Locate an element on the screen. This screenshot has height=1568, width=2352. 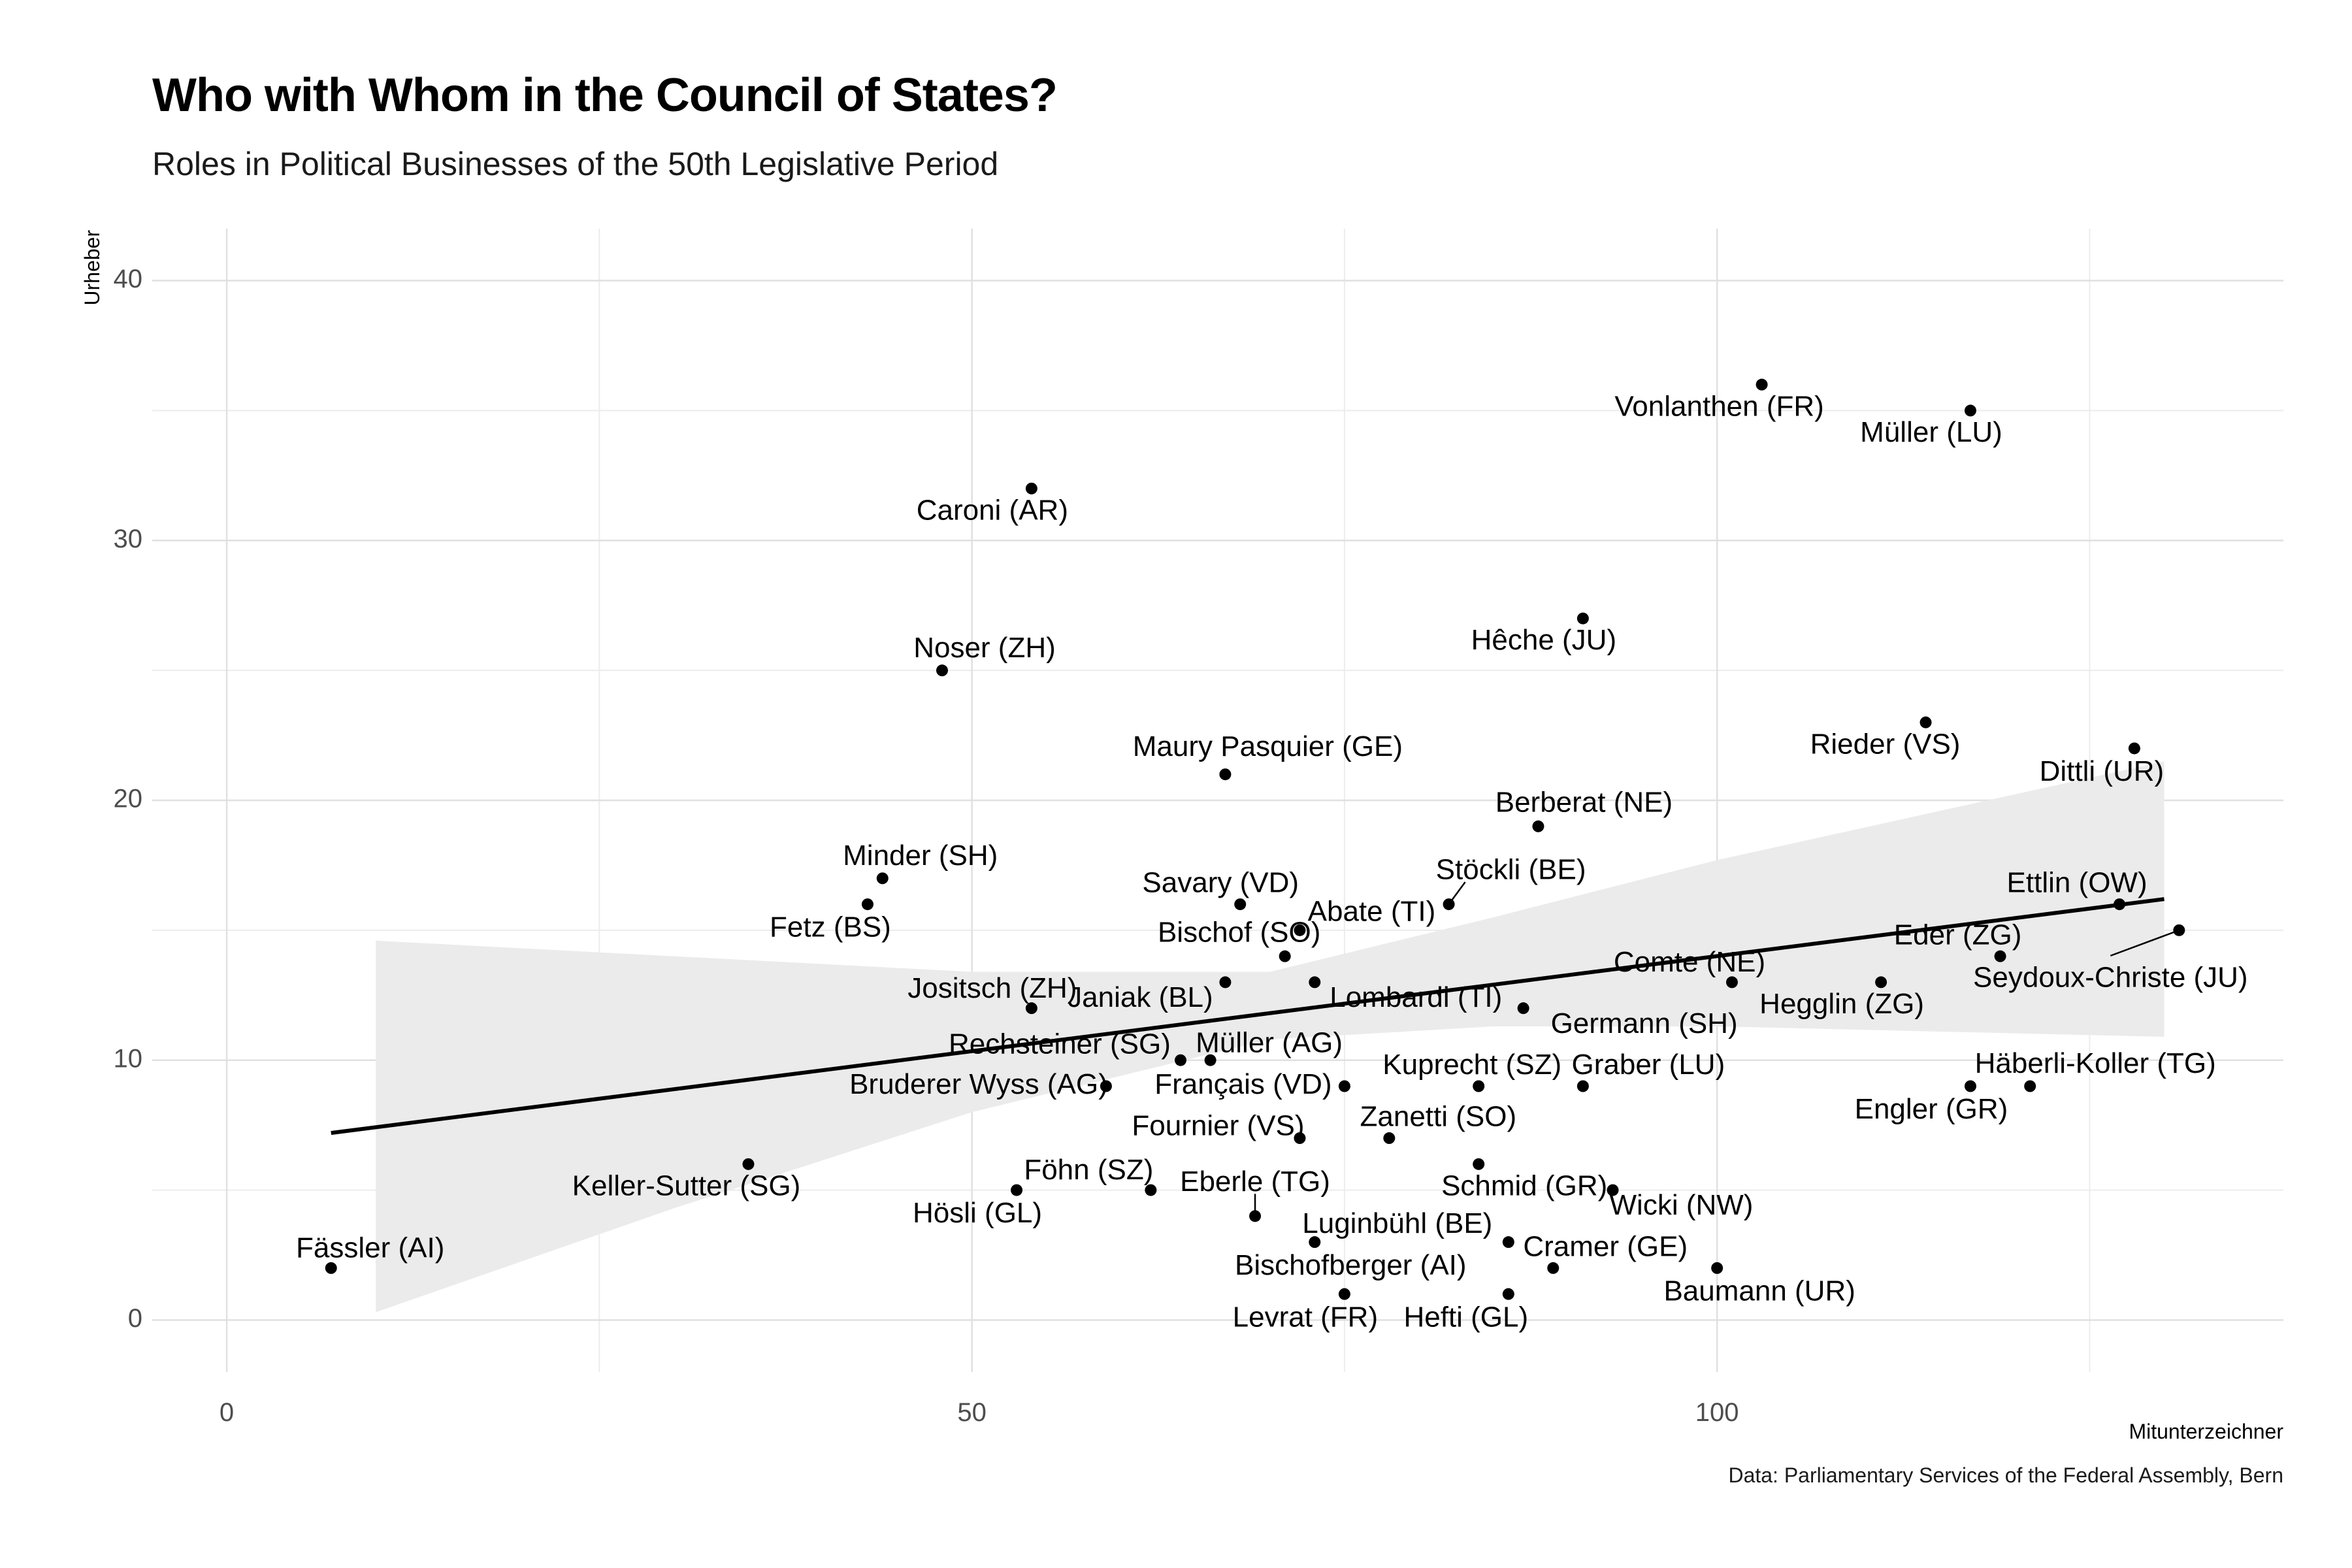
point-label: Lombardi (TI) is located at coordinates (1416, 997).